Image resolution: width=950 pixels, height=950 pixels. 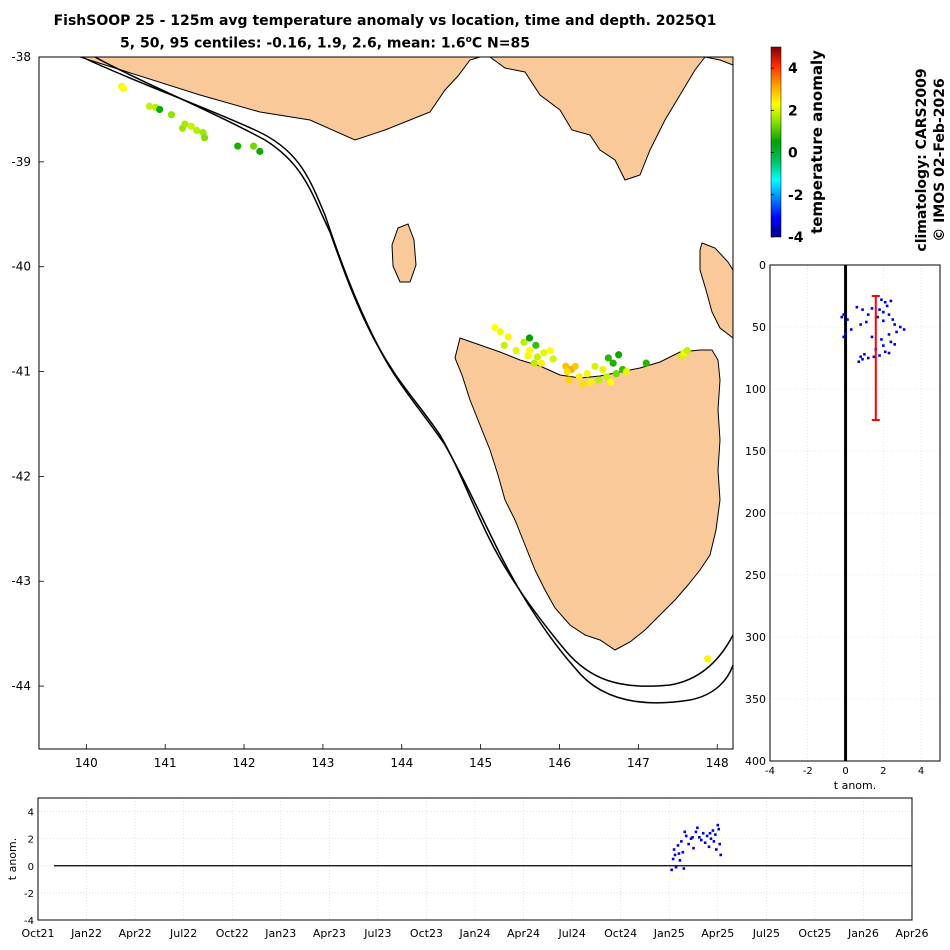 I want to click on colorbar-label: temperature anomaly, so click(x=817, y=142).